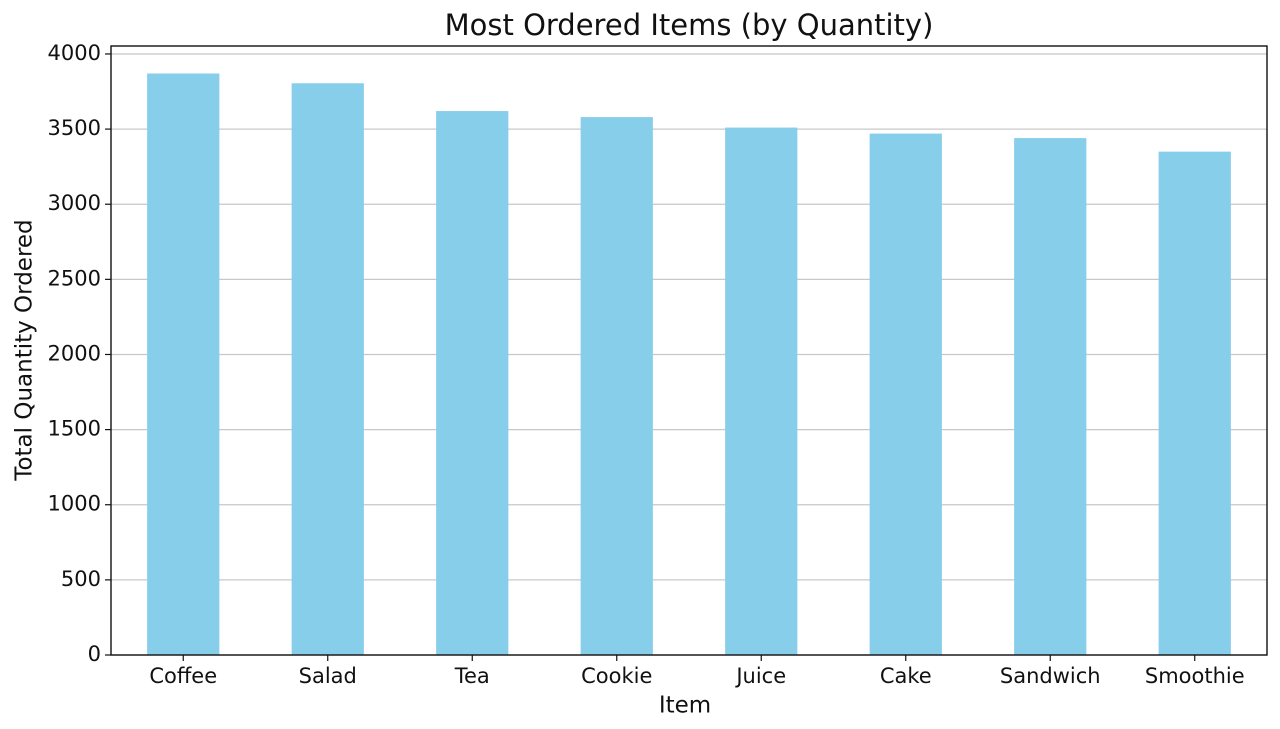  What do you see at coordinates (183, 676) in the screenshot?
I see `x-tick-label: Coffee` at bounding box center [183, 676].